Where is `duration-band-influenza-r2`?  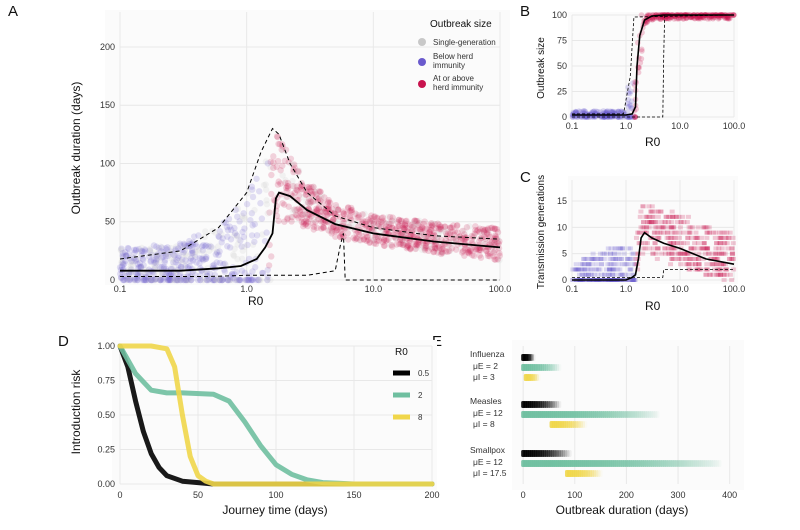
duration-band-influenza-r2 is located at coordinates (544, 367).